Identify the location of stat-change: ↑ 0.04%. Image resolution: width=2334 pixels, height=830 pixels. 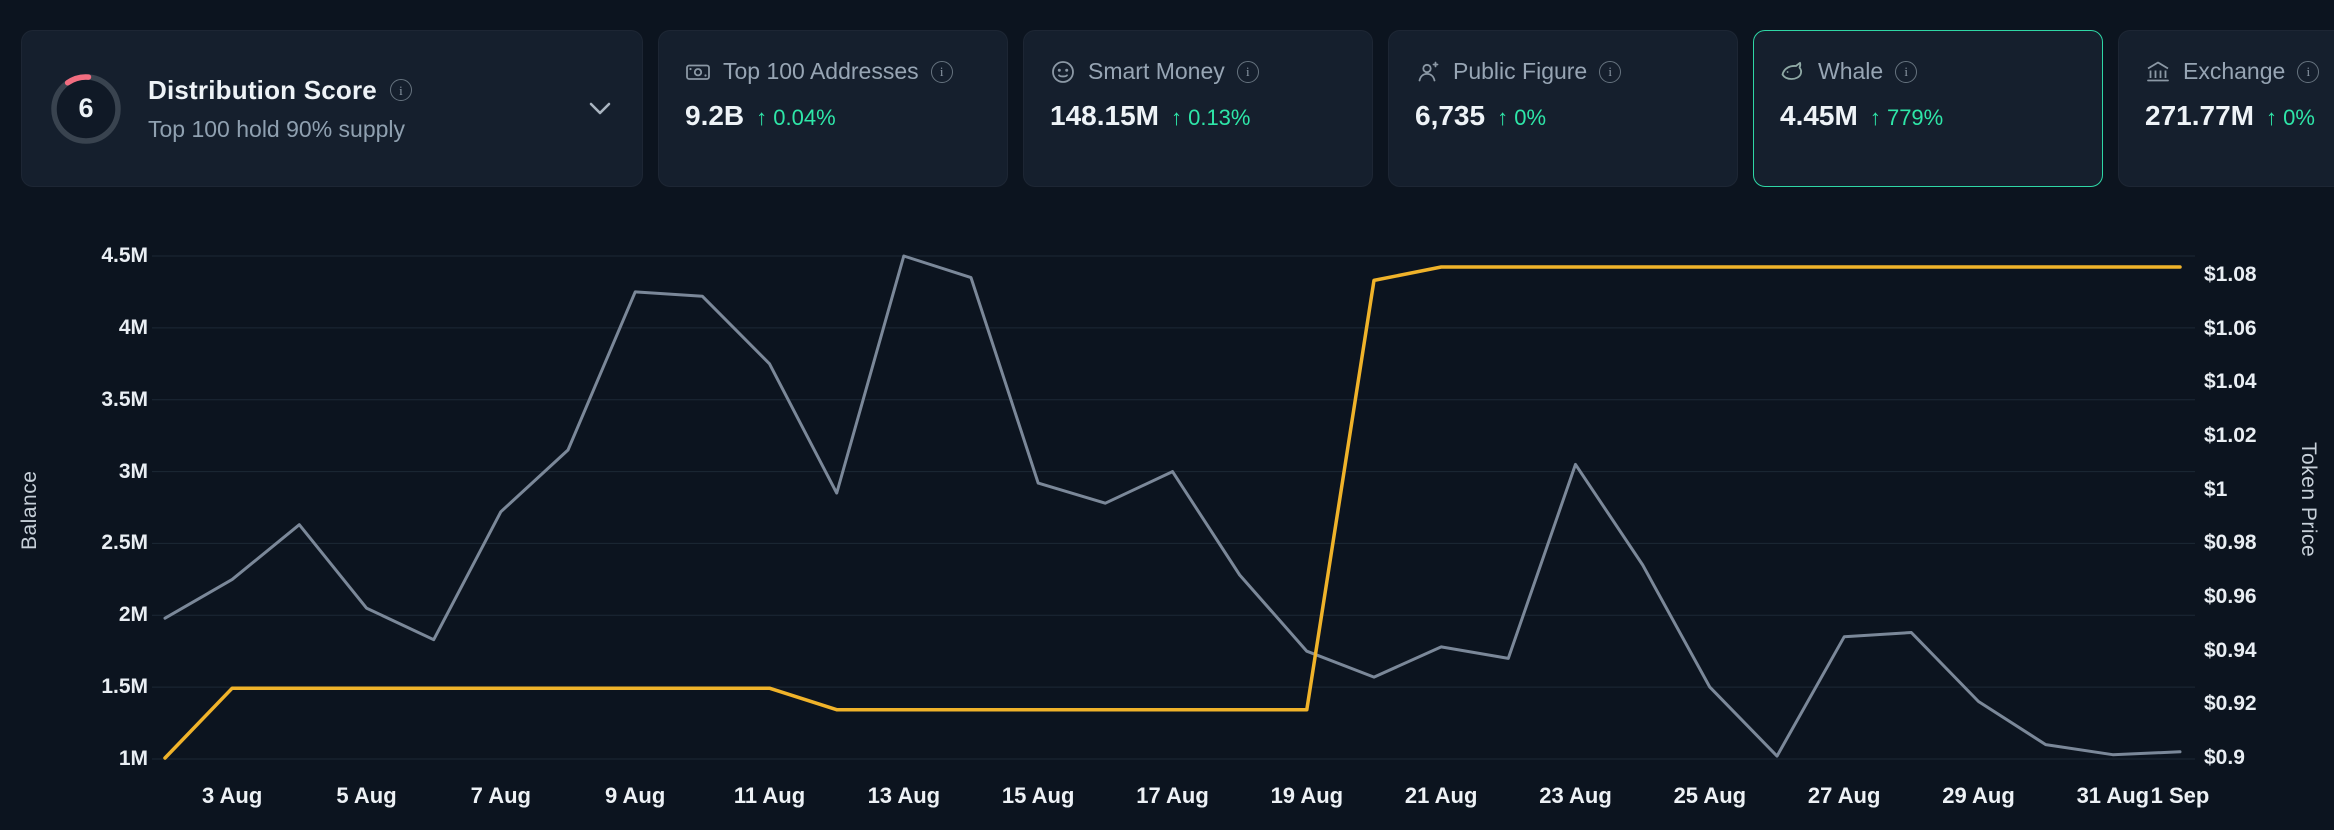
(796, 118).